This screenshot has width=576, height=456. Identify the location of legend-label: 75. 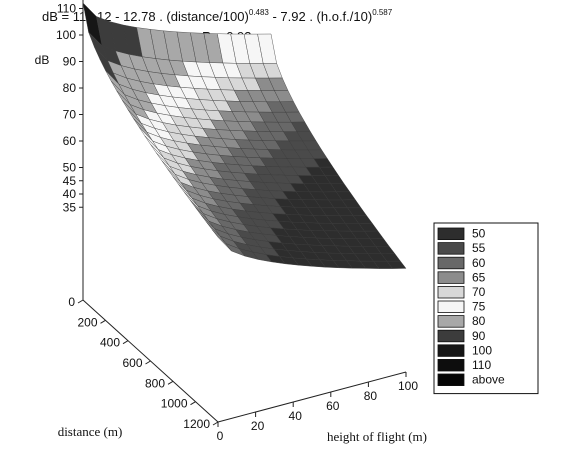
(479, 307).